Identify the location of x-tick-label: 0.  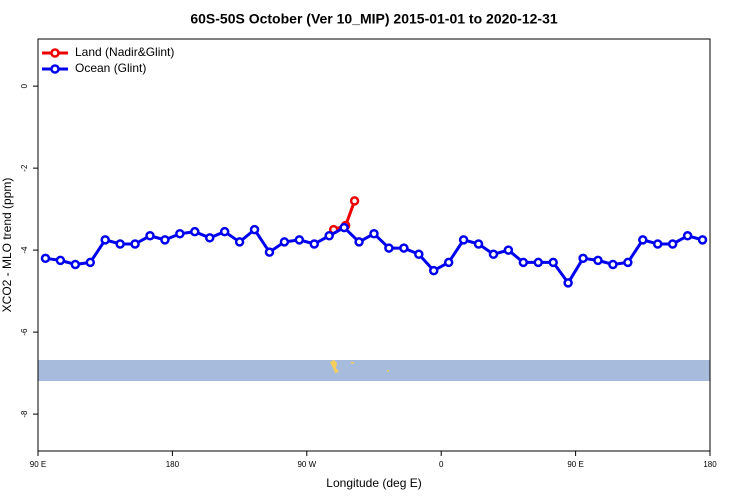
(441, 464).